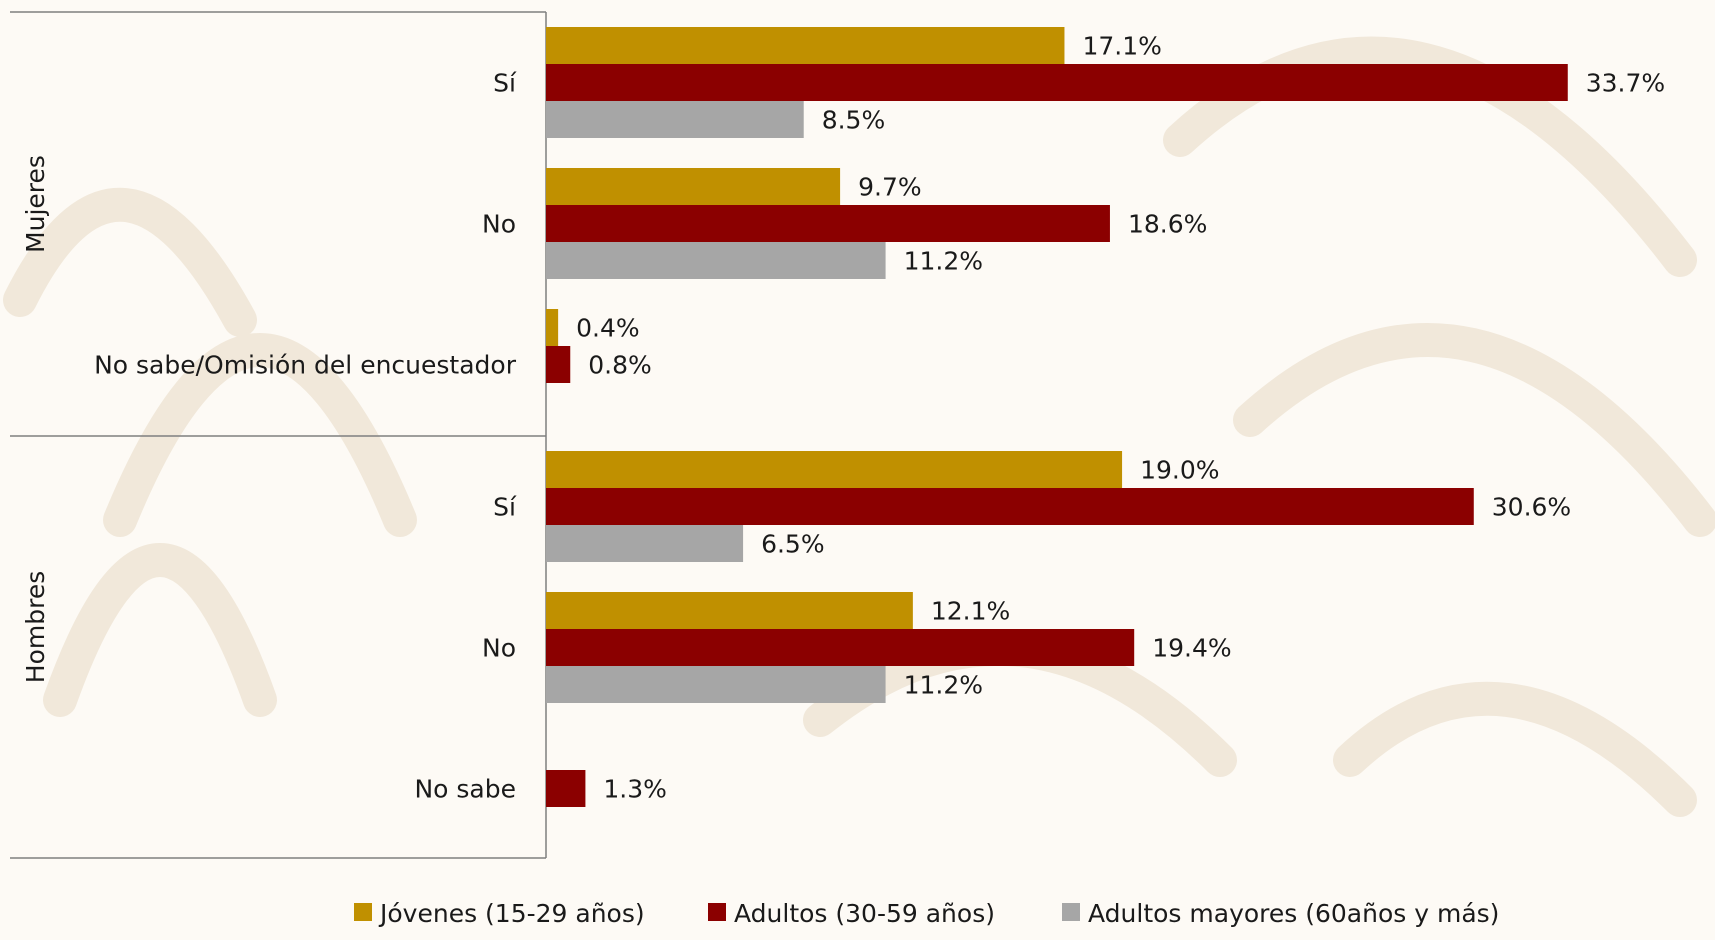 The image size is (1715, 940). What do you see at coordinates (1167, 224) in the screenshot?
I see `data-label: 18.6%` at bounding box center [1167, 224].